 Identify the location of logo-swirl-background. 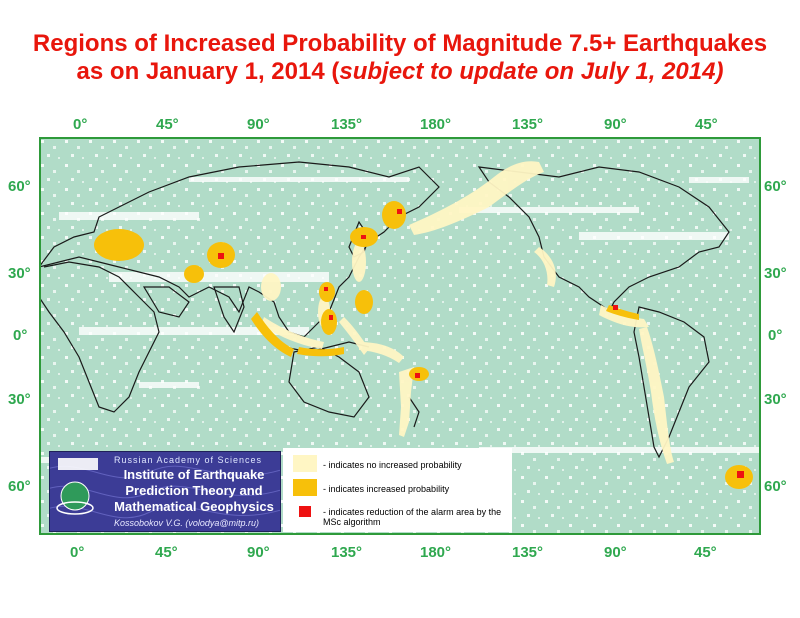
(165, 491).